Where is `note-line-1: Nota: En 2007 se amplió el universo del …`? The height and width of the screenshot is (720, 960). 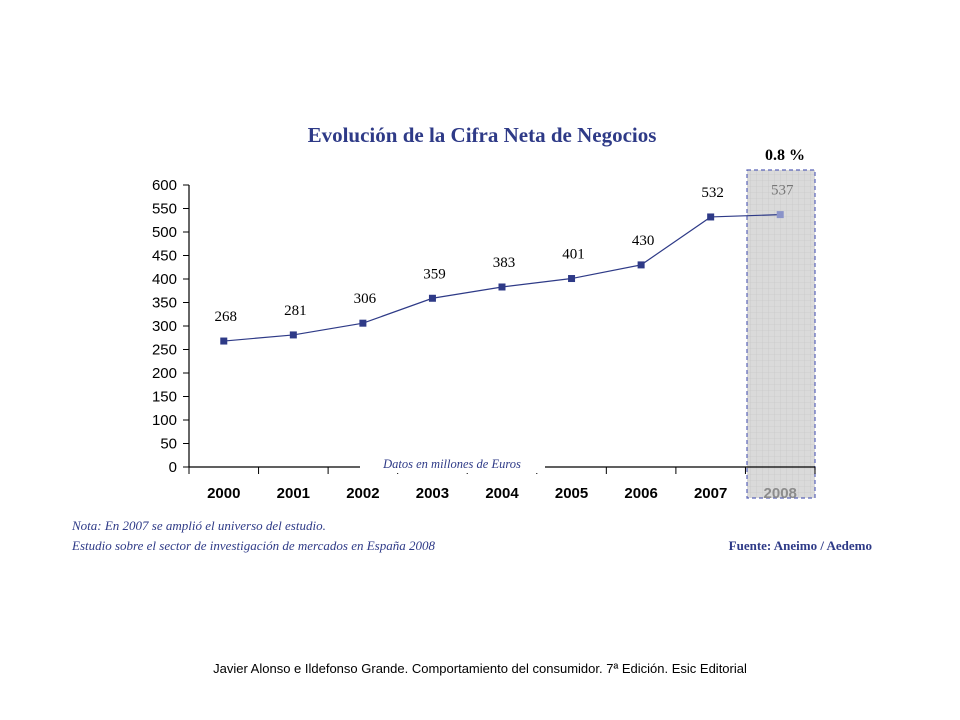 note-line-1: Nota: En 2007 se amplió el universo del … is located at coordinates (198, 525).